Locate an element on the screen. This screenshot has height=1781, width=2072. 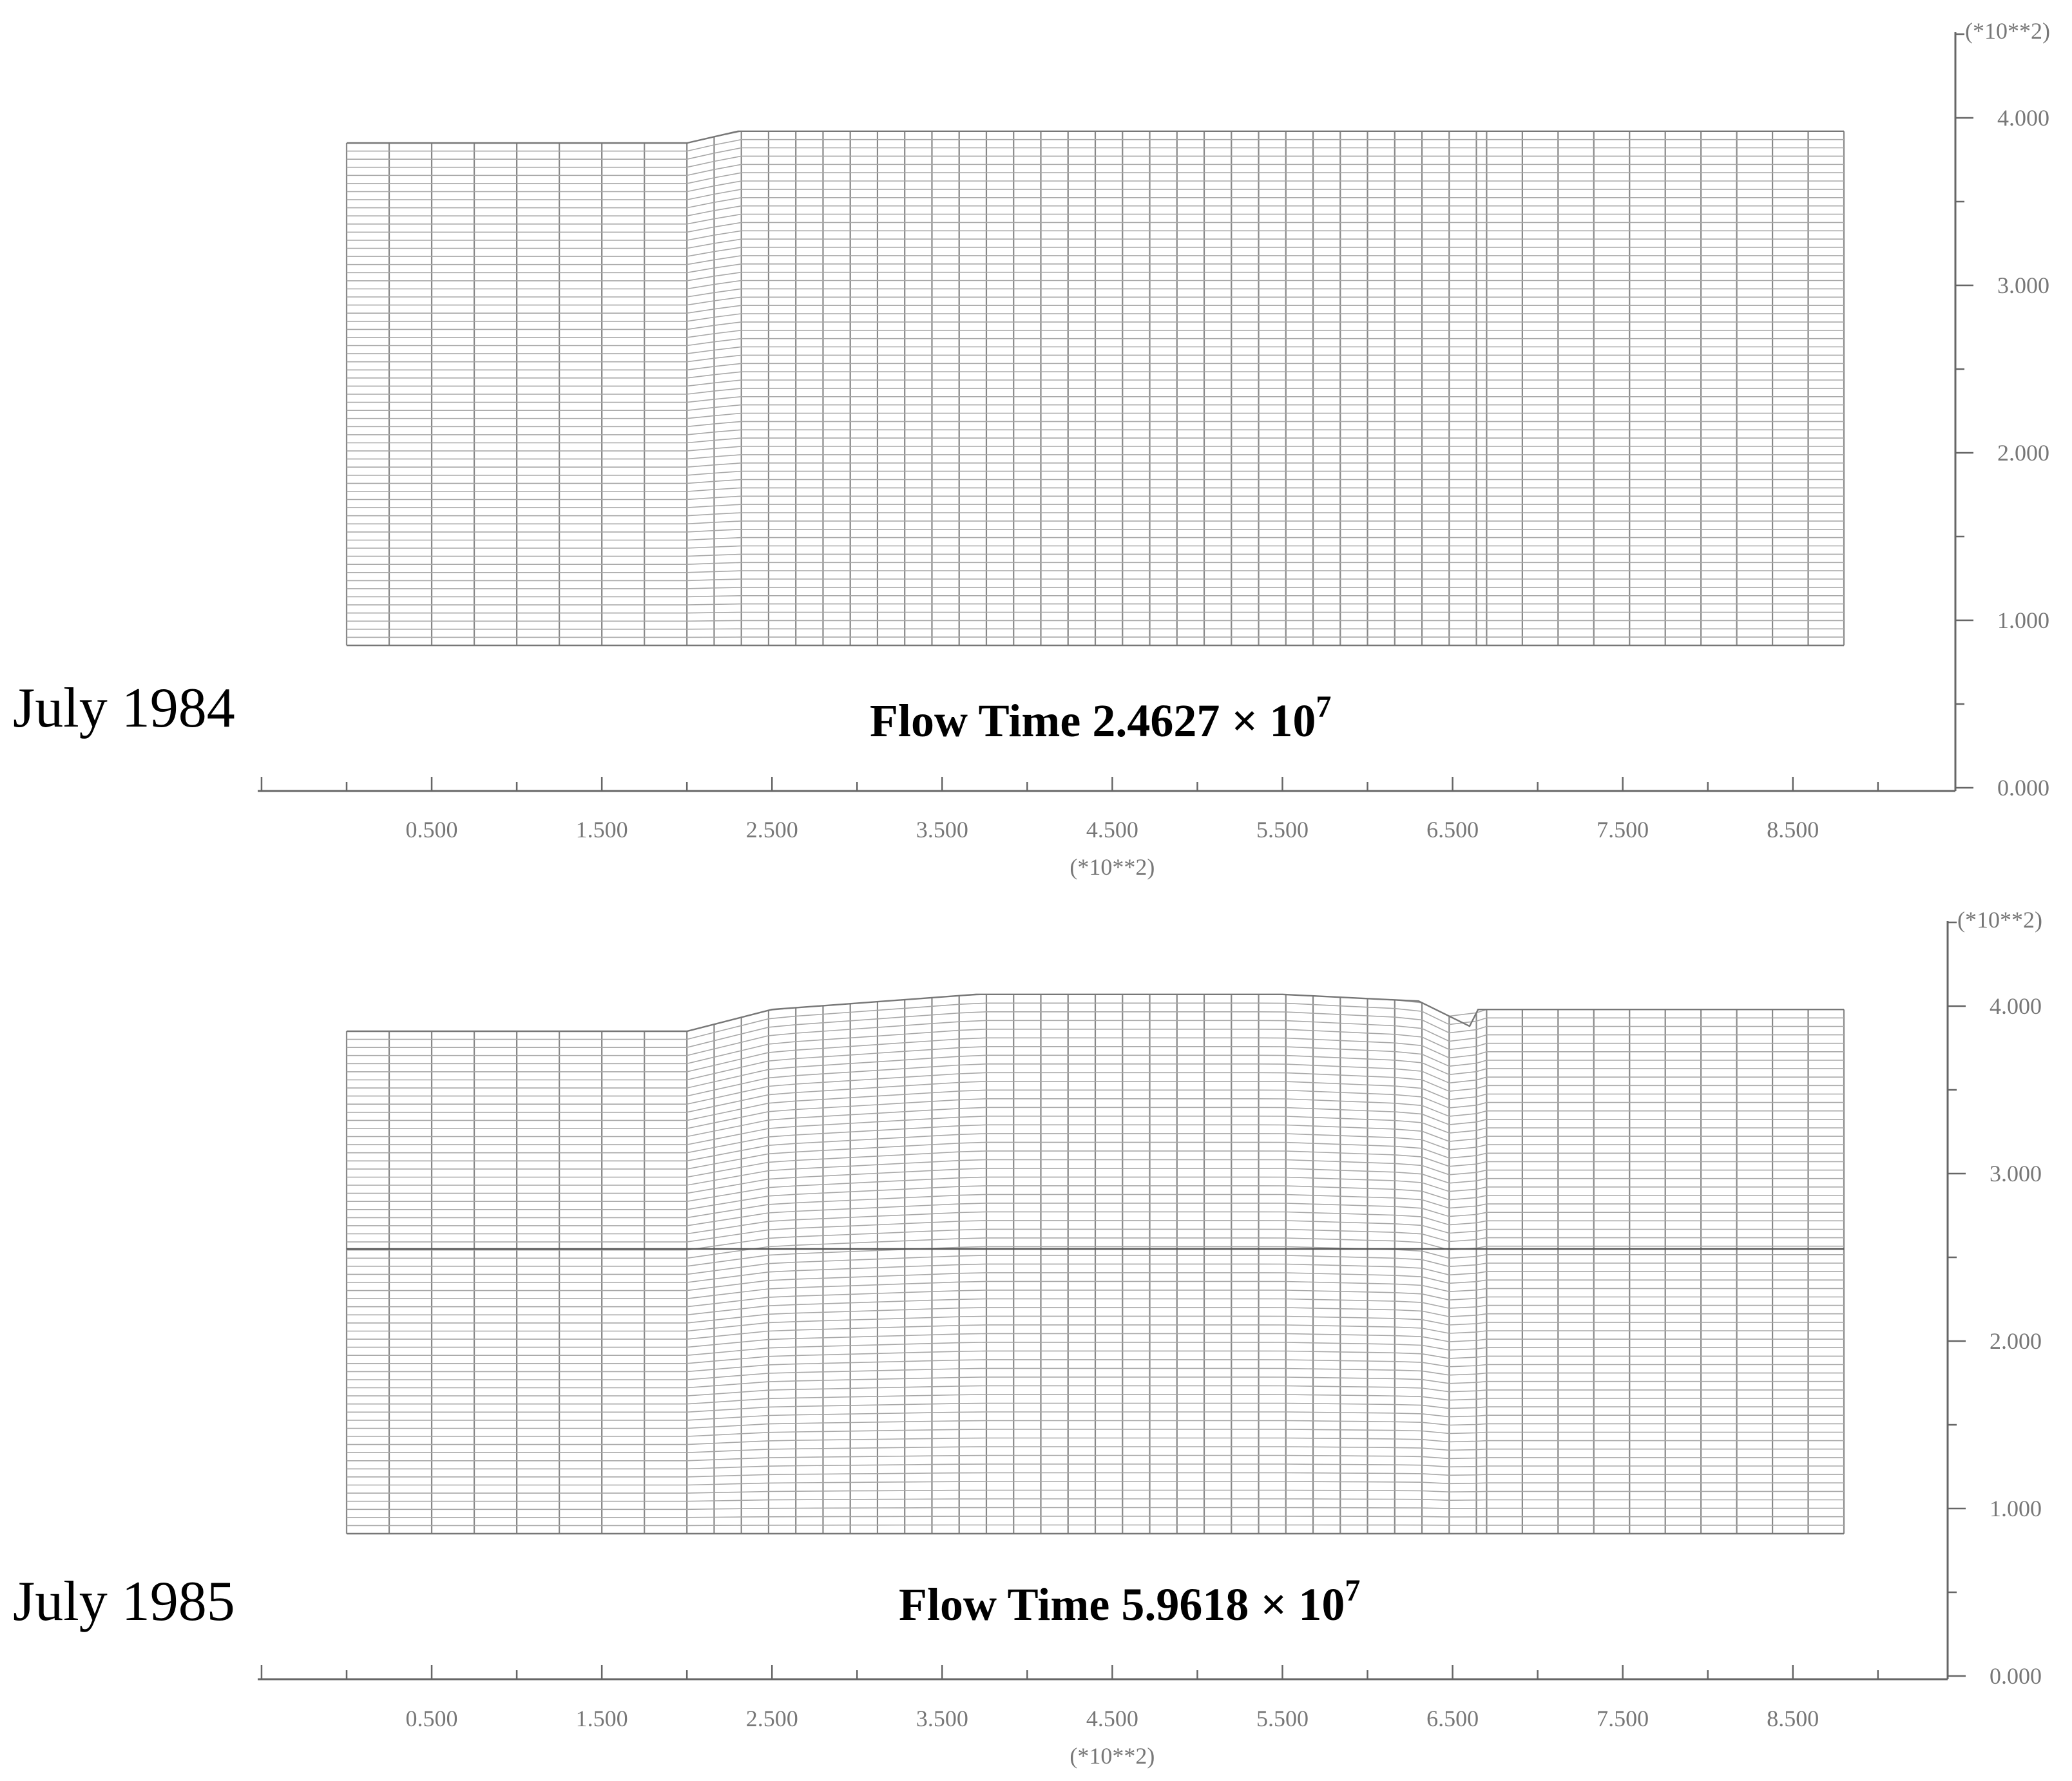
x-tick-label: 3.500 is located at coordinates (942, 830).